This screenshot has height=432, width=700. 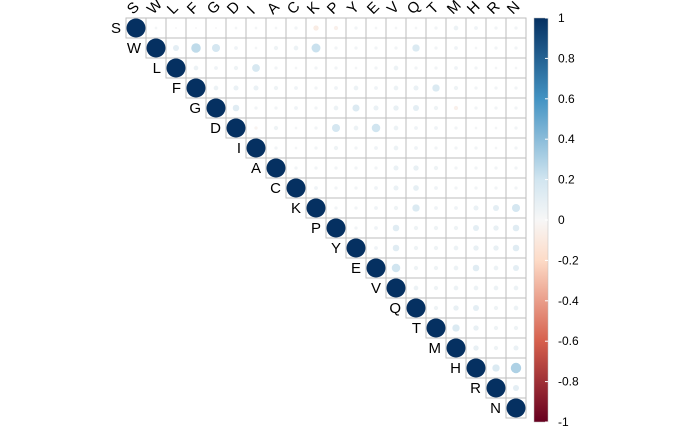 I want to click on corr-circle-Y-E, so click(x=376, y=248).